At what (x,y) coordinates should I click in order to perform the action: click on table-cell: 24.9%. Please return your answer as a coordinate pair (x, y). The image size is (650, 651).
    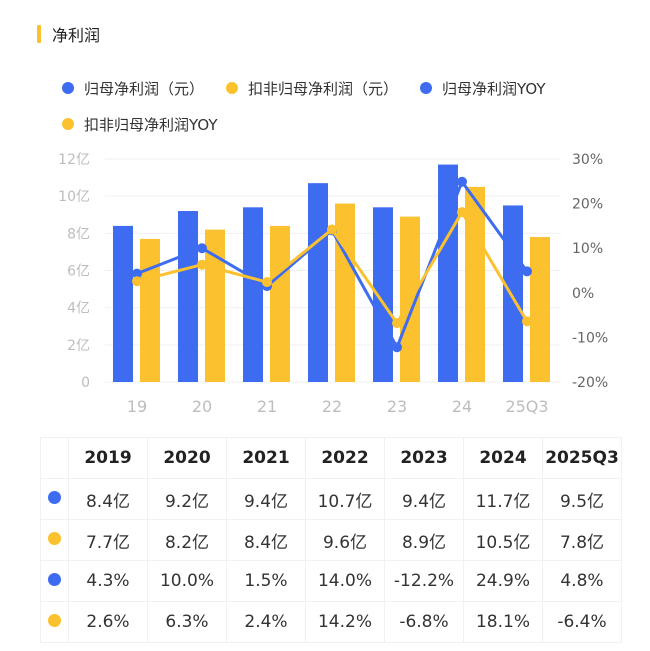
    Looking at the image, I should click on (503, 581).